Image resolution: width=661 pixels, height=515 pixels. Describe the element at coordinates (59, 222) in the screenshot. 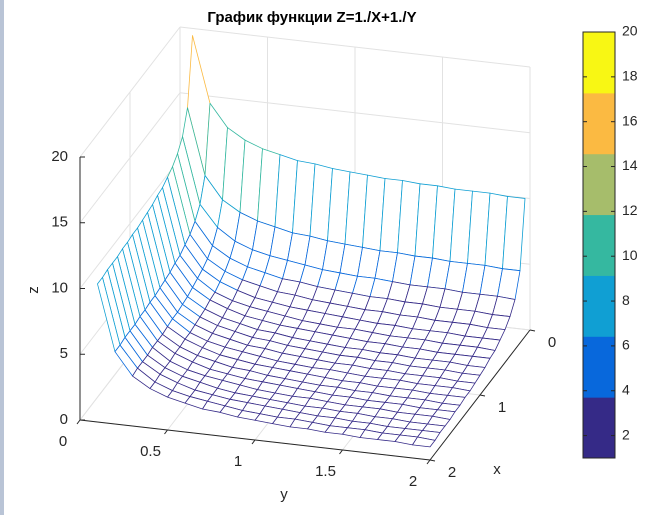

I see `z-tick-label: 15` at that location.